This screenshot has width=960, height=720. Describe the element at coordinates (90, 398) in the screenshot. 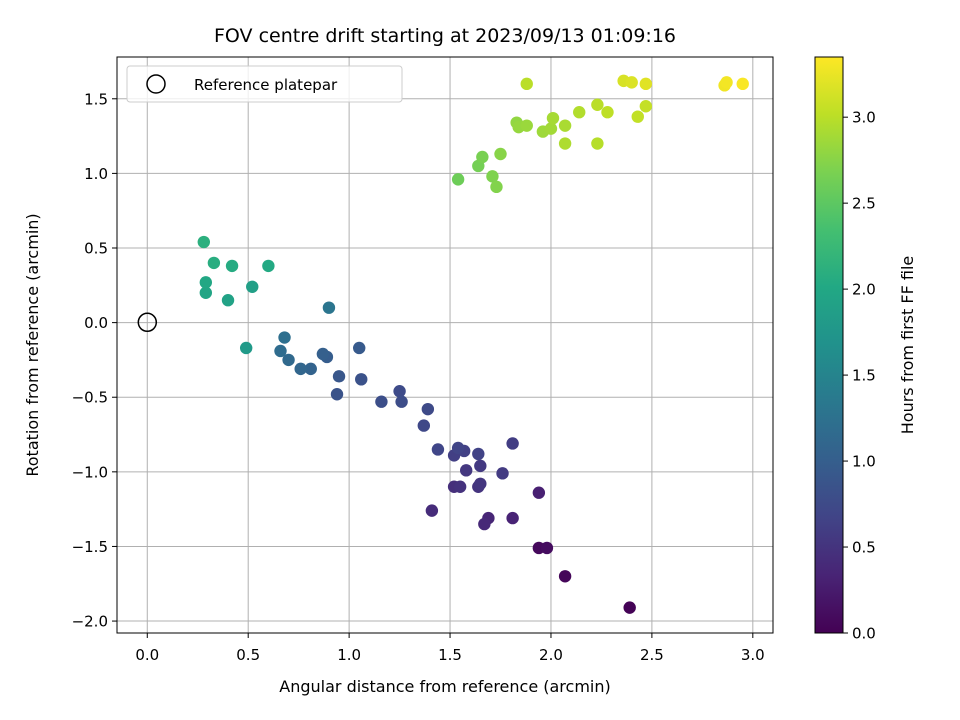

I see `y-tick-label: −0.5` at that location.